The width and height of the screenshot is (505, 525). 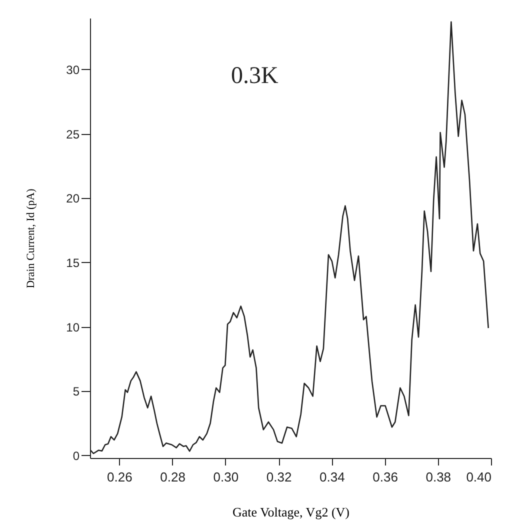 What do you see at coordinates (73, 134) in the screenshot?
I see `y-tick-label: 25` at bounding box center [73, 134].